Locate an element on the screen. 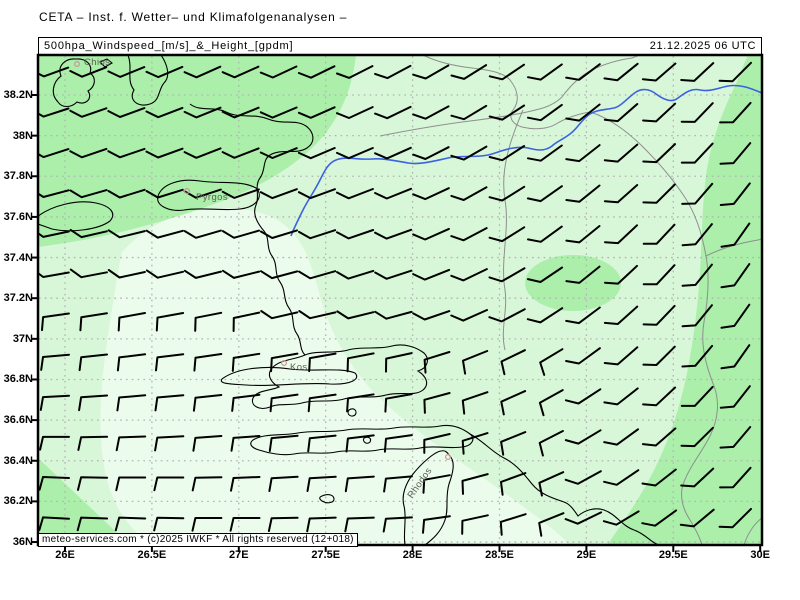  lat-label-36.8N: 36.8N is located at coordinates (18, 379).